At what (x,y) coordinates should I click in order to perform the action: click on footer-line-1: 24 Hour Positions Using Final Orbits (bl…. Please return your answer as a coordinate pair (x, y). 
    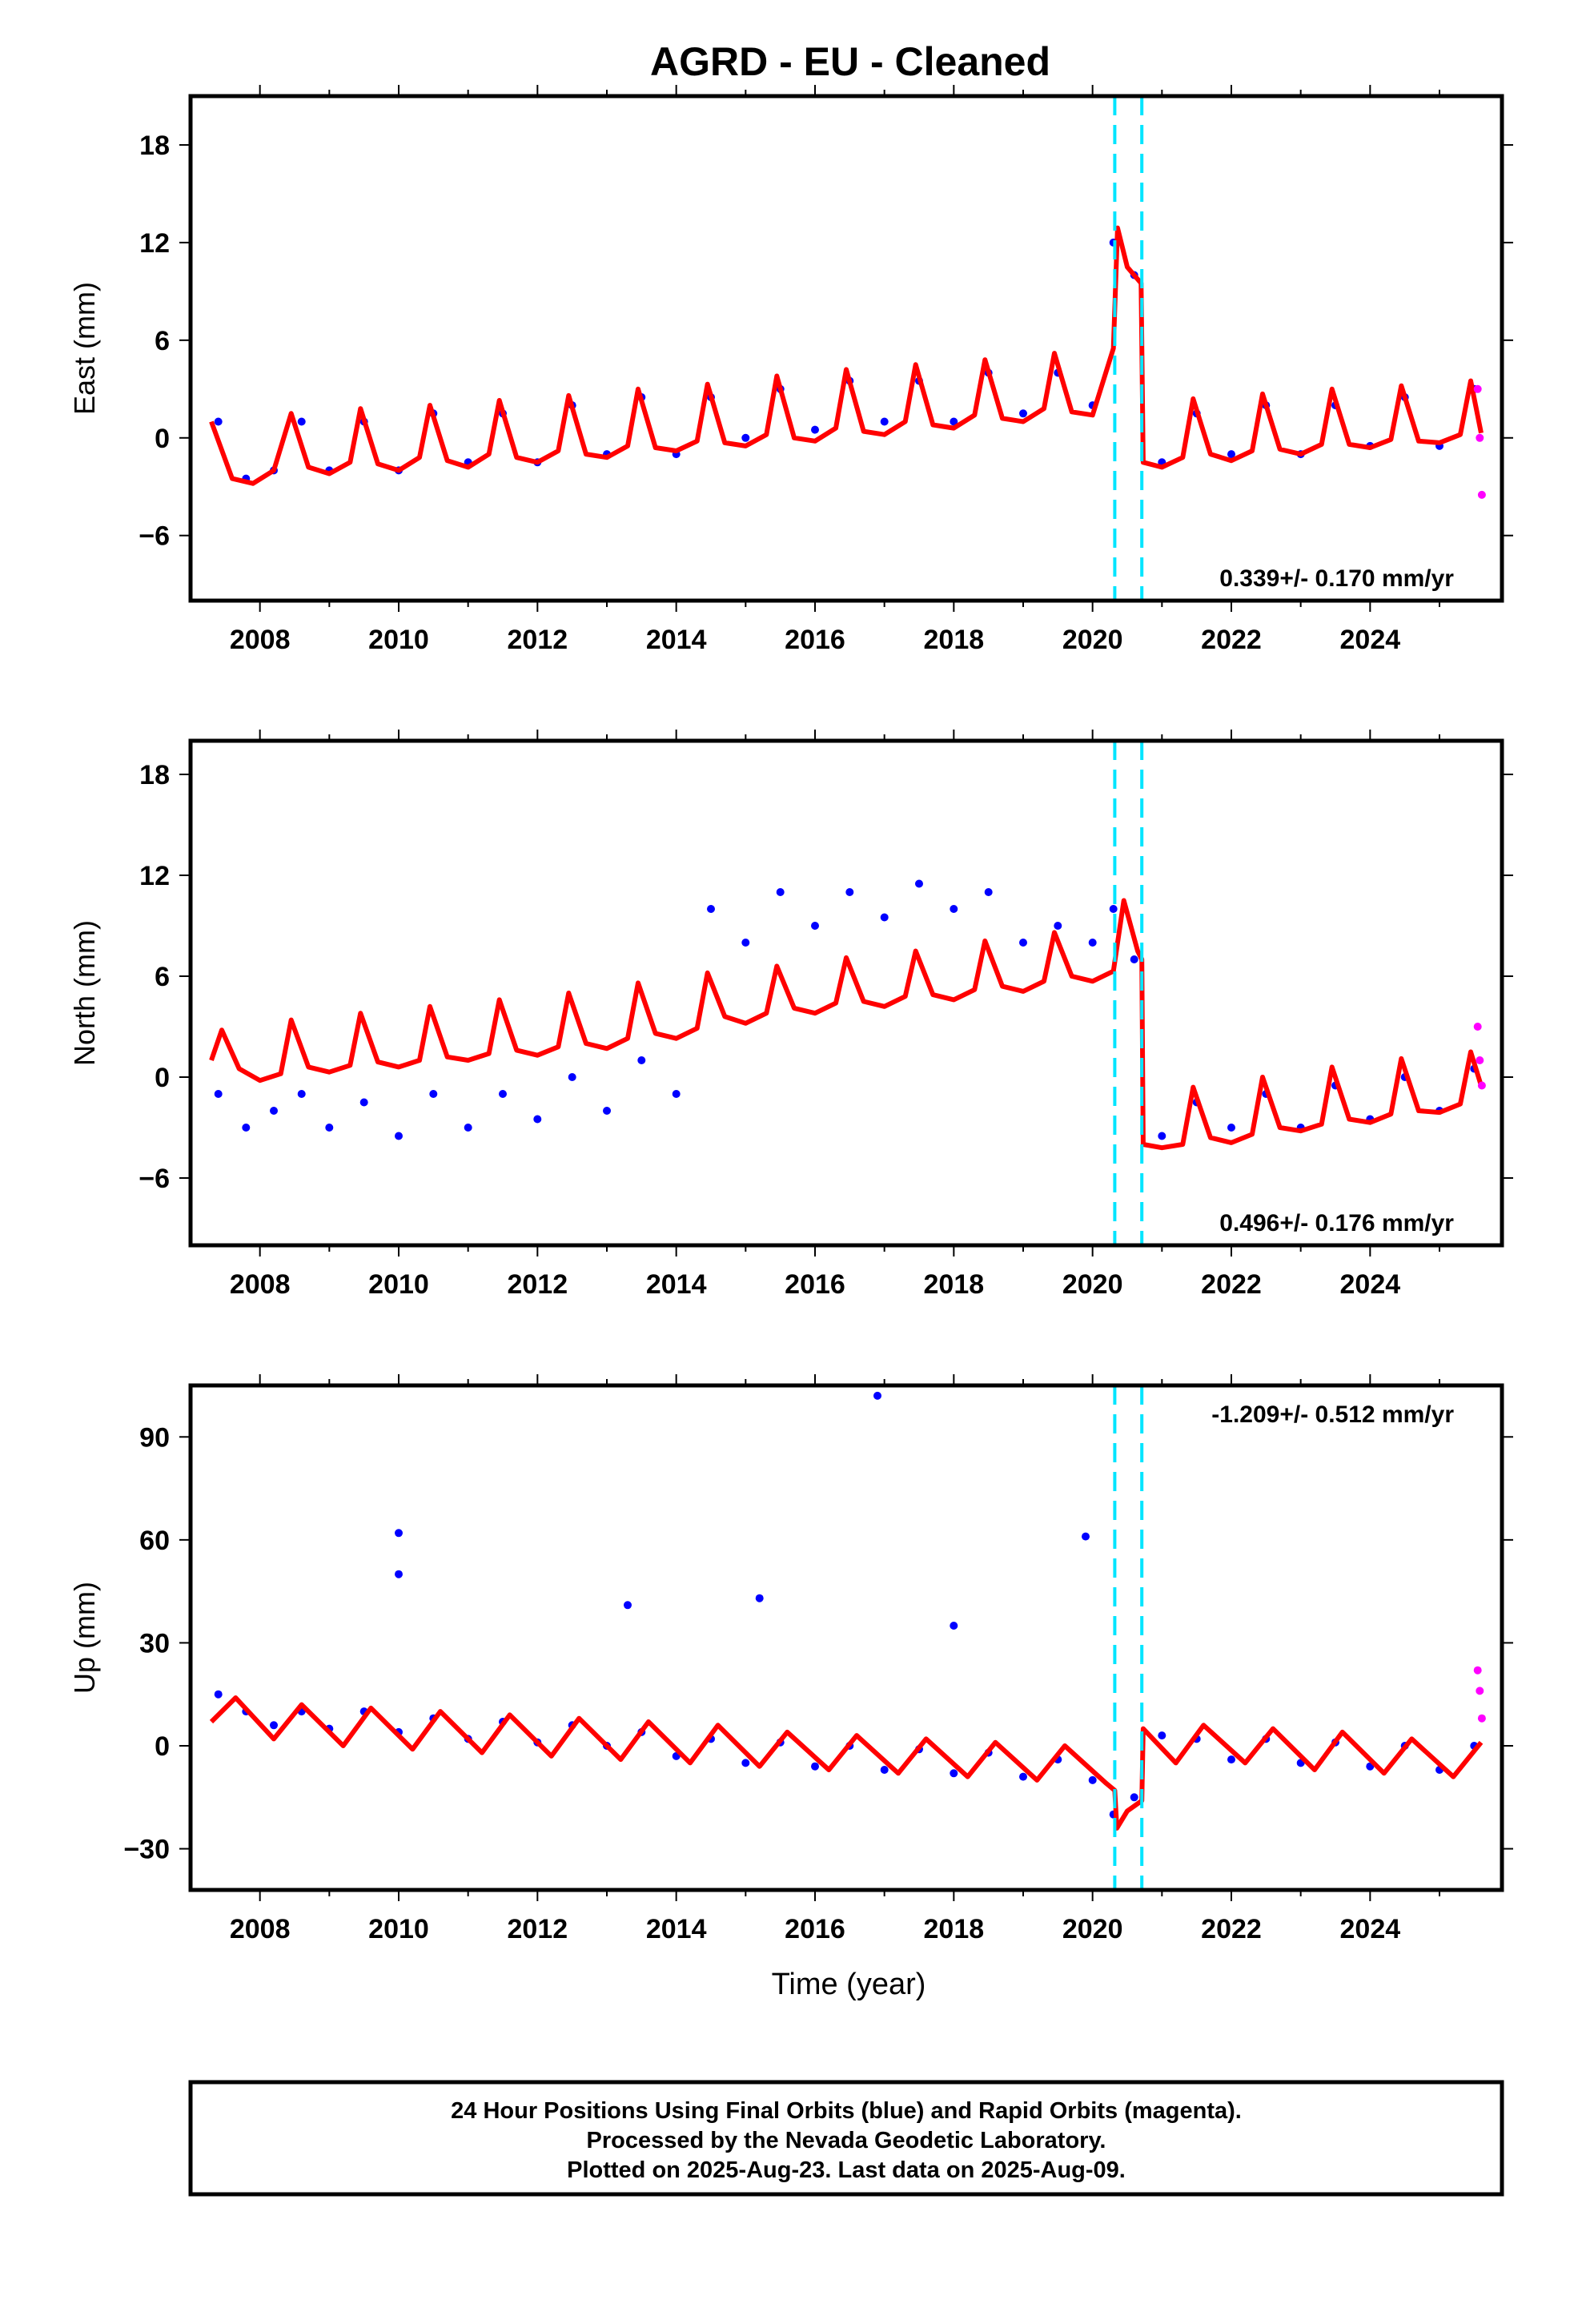
    Looking at the image, I should click on (847, 2111).